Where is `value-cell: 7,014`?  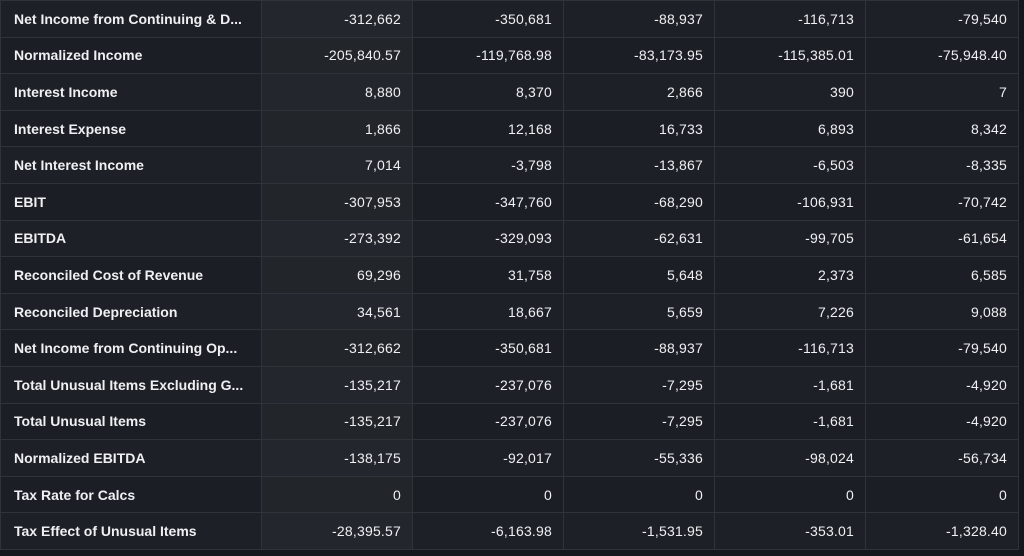
value-cell: 7,014 is located at coordinates (337, 165).